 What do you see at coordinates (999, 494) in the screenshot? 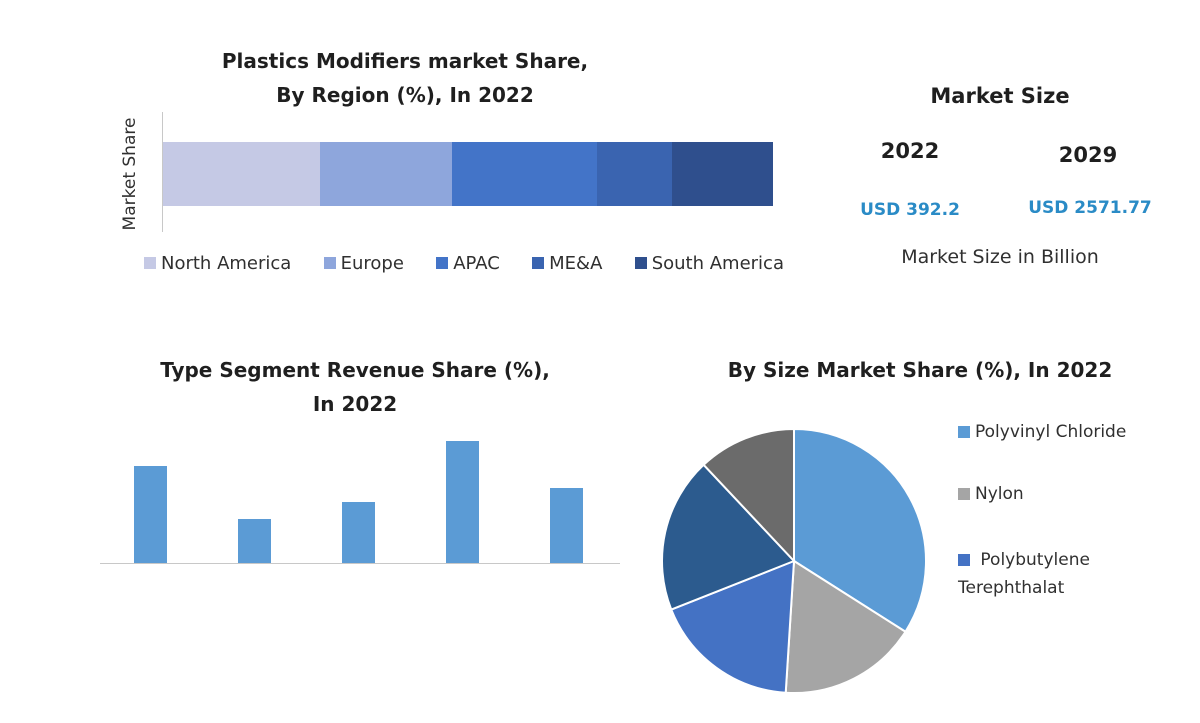
I see `pie-legend-label: Nylon` at bounding box center [999, 494].